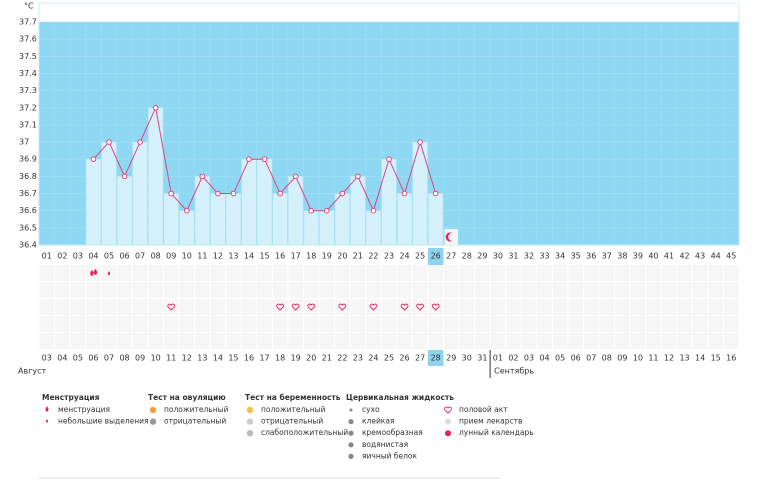 The image size is (770, 481). Describe the element at coordinates (28, 159) in the screenshot. I see `y-tick-label: 36.9` at that location.